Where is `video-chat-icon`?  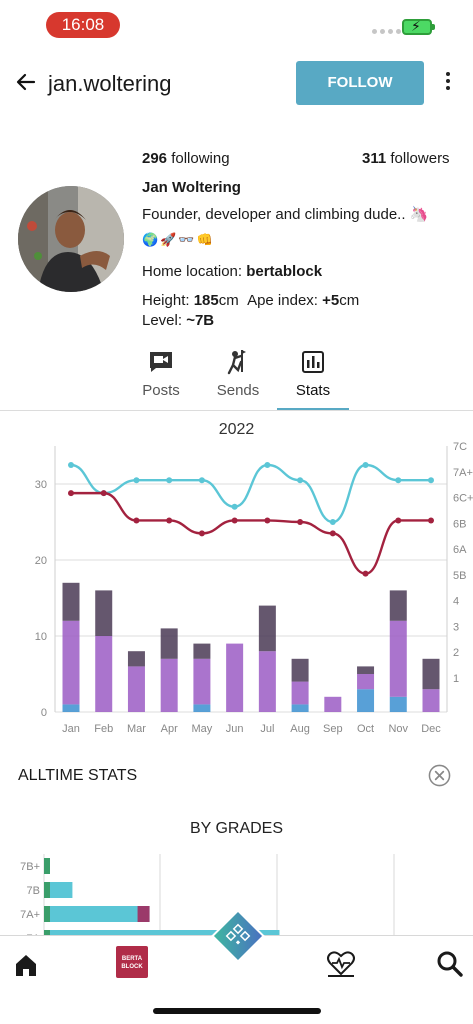 video-chat-icon is located at coordinates (161, 362).